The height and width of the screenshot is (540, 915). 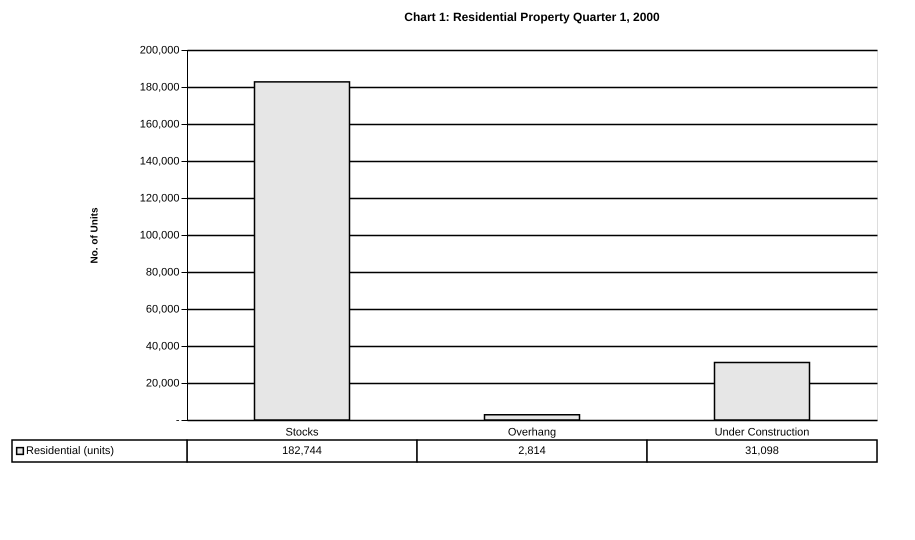 What do you see at coordinates (532, 17) in the screenshot?
I see `chart-title: Chart 1: Residential Property Quarter 1, 2000` at bounding box center [532, 17].